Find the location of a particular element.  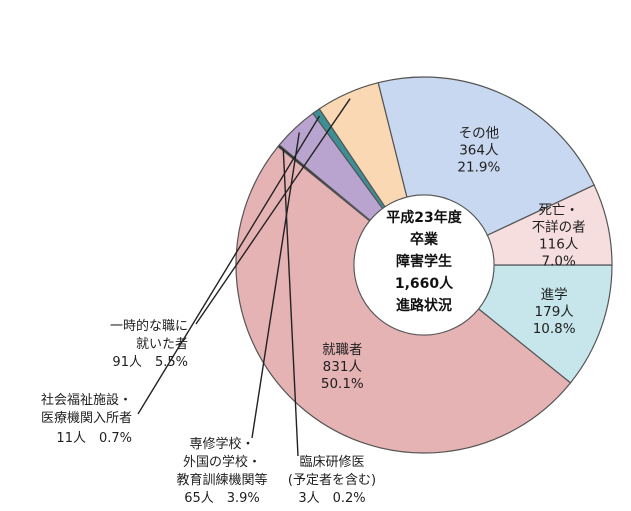

label-temporary-job-line-1: 一時的な職に is located at coordinates (149, 326).